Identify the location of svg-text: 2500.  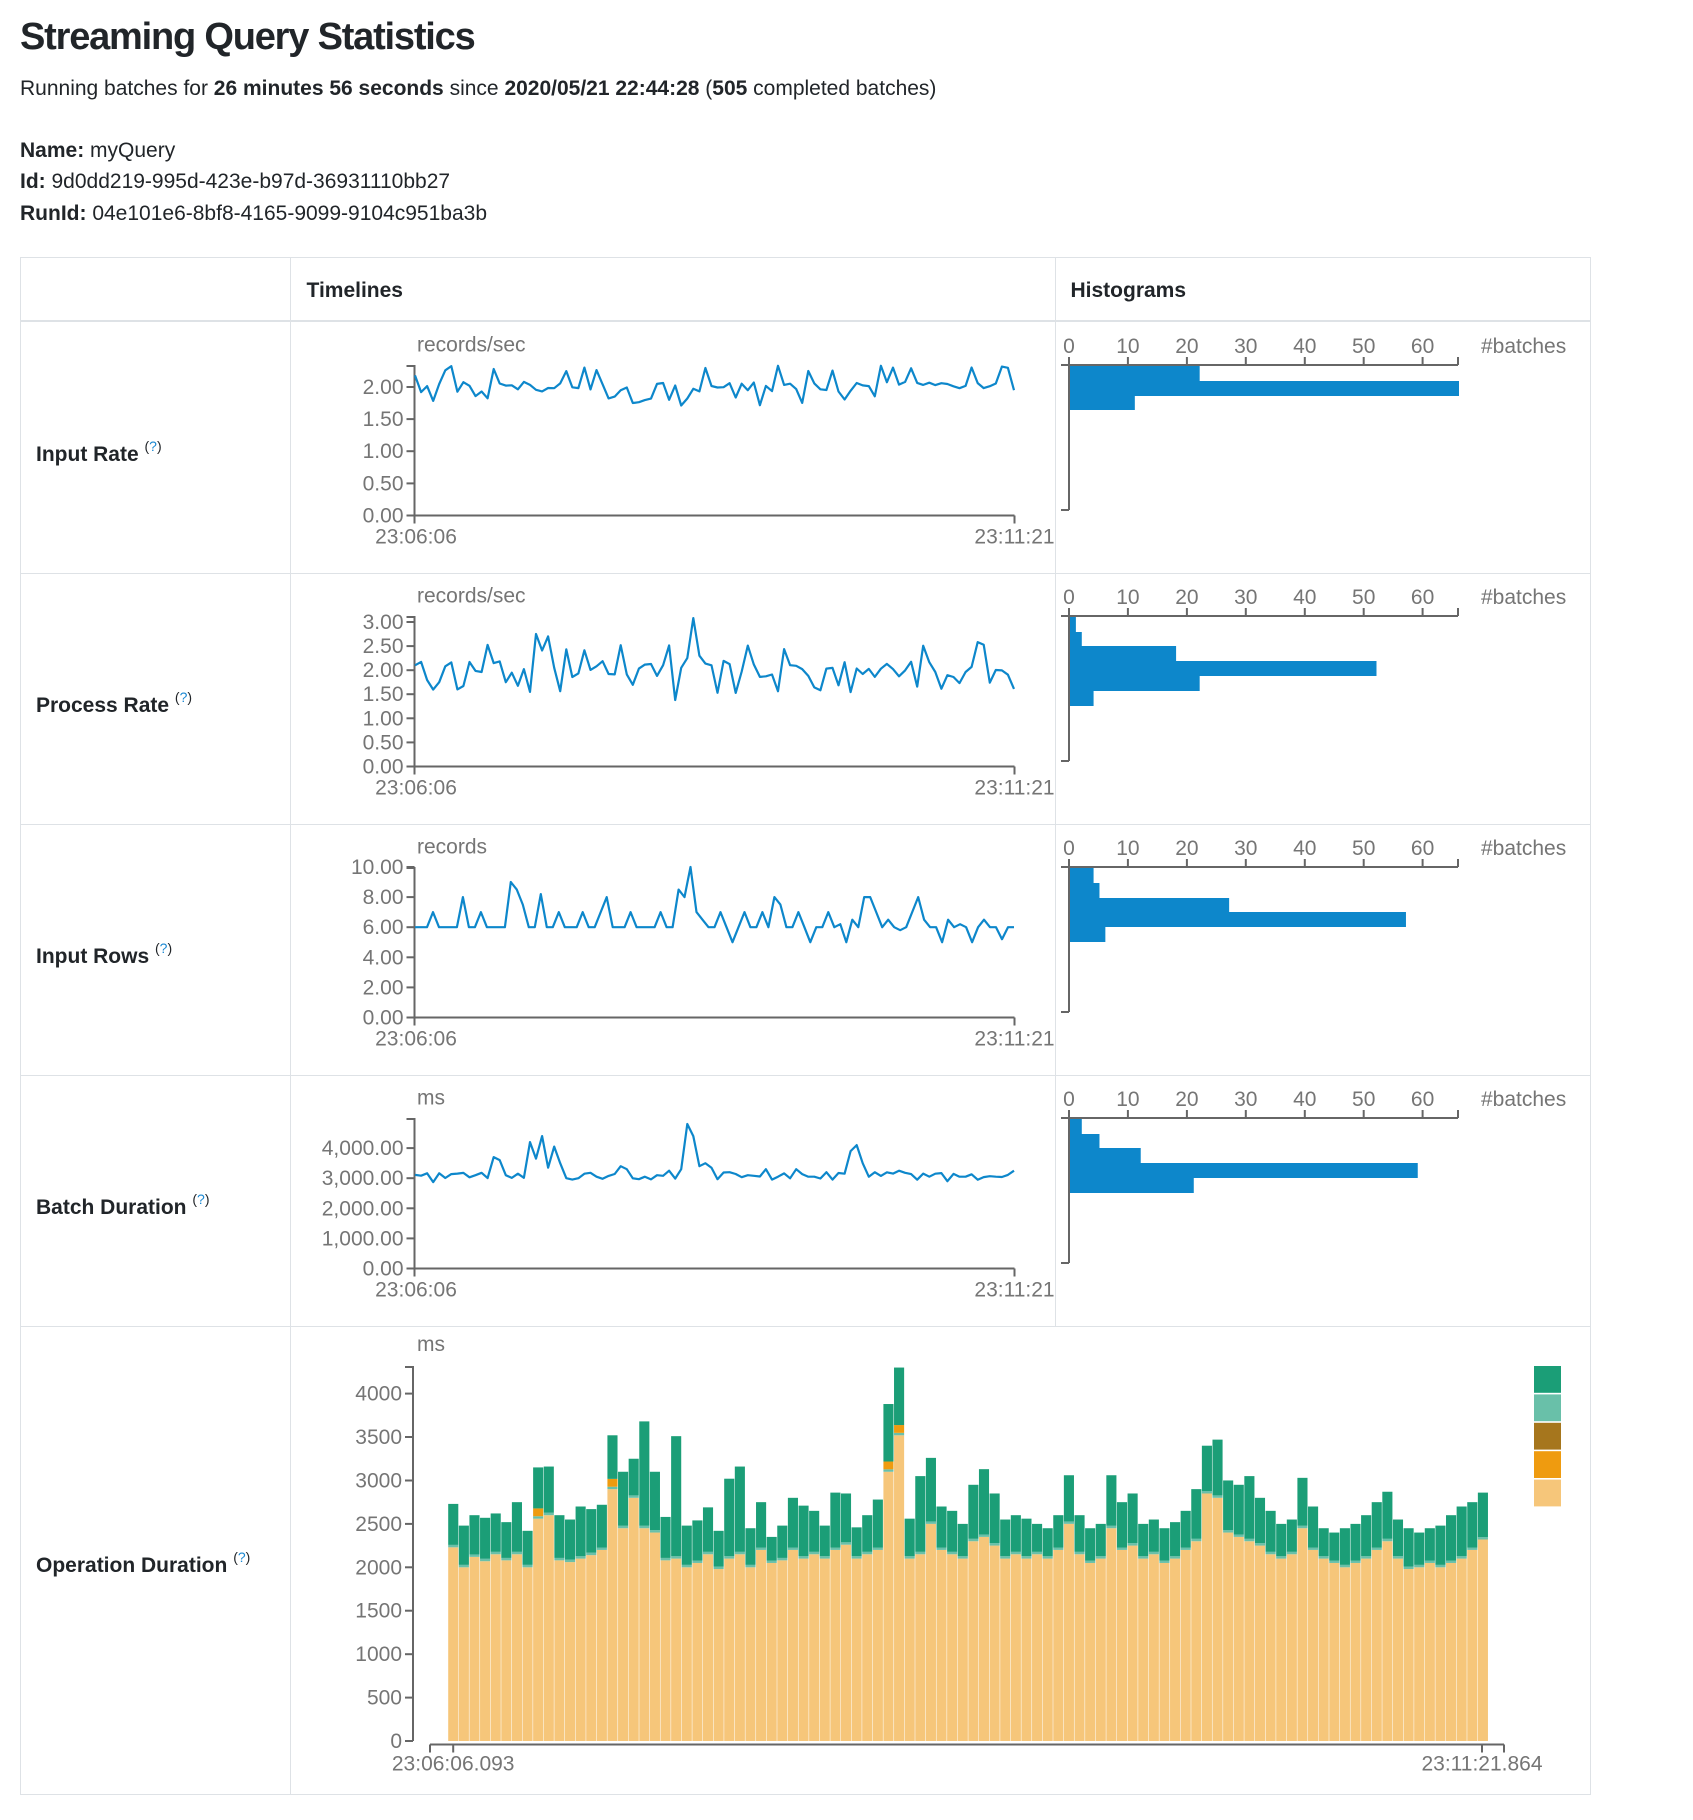
(378, 1524).